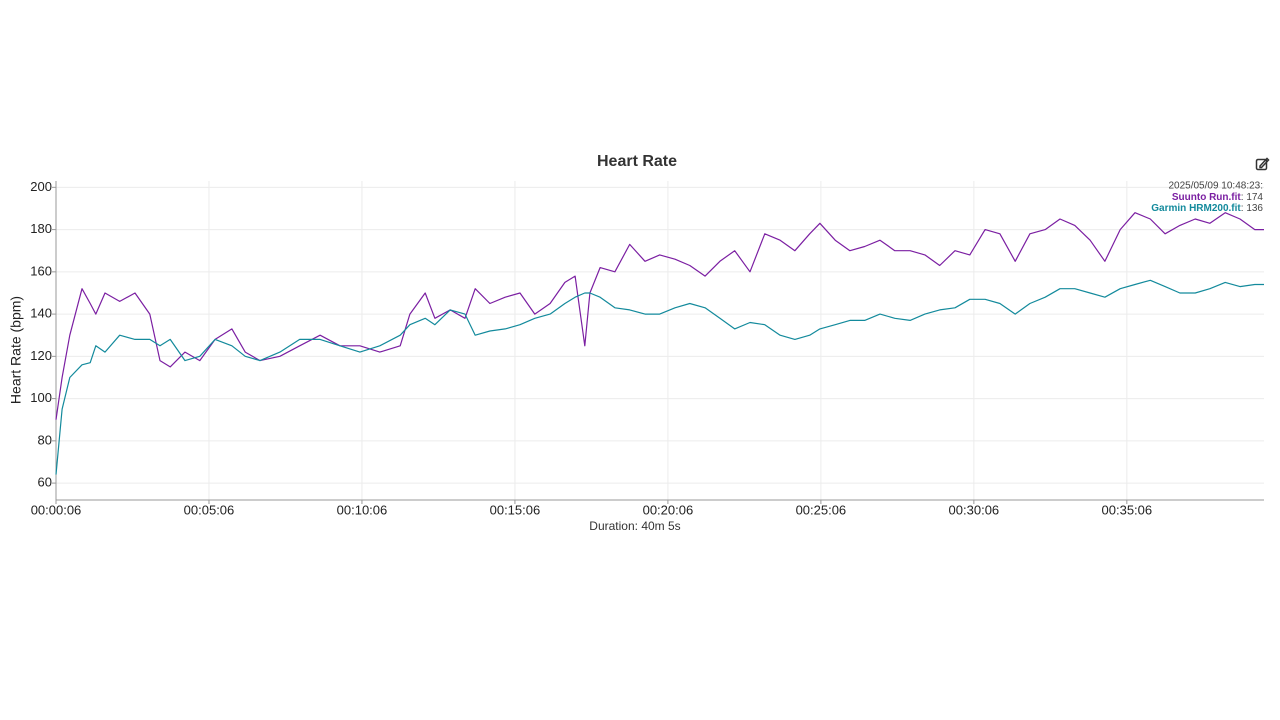  What do you see at coordinates (41, 186) in the screenshot?
I see `y-tick-label: 200` at bounding box center [41, 186].